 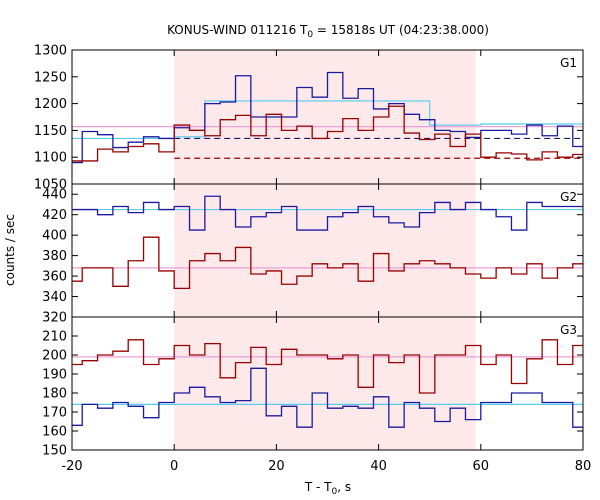 I want to click on y-tick-label: 1200, so click(x=50, y=104).